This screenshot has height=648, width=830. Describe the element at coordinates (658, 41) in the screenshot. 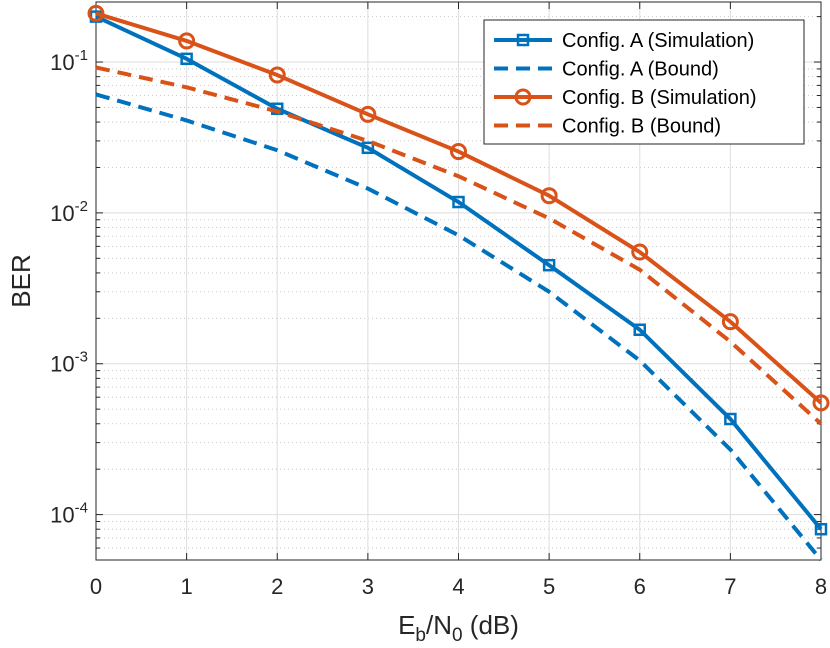

I see `legend-label: Config. A (Simulation)` at that location.